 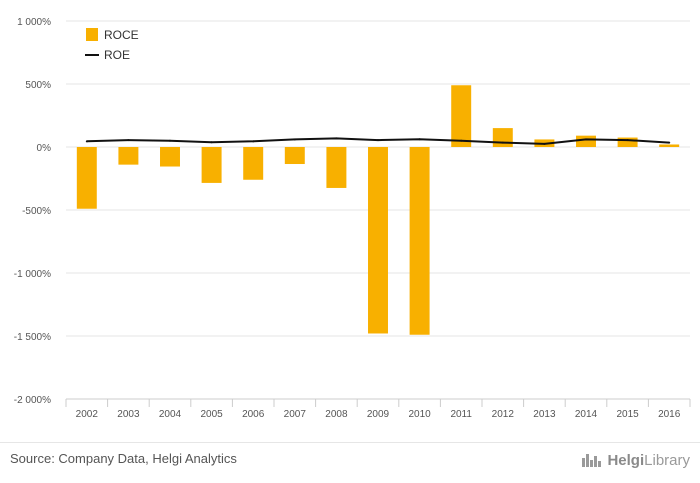 I want to click on y-axis: 1 000% 500% 0% -500% -1 000% -1 500% -2 000%, so click(x=32, y=211).